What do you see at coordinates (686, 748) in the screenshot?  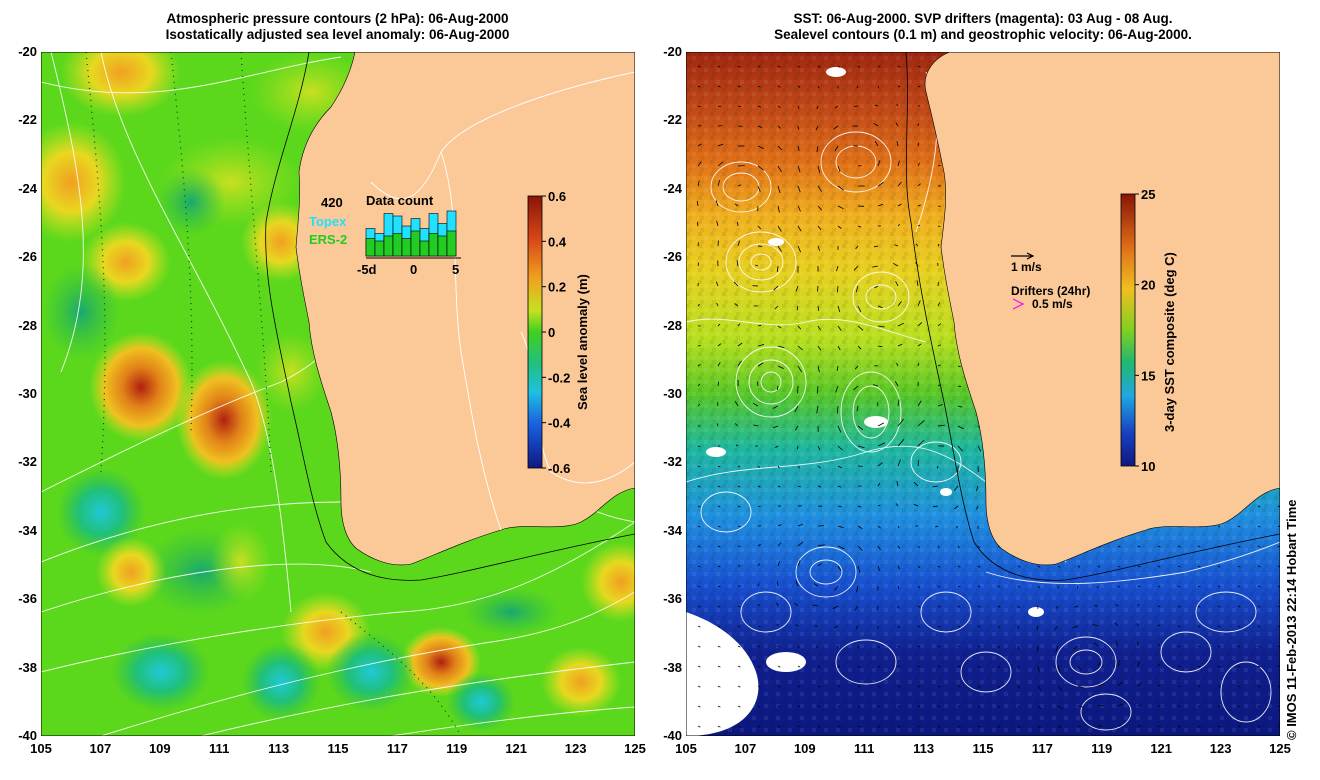 I see `right-lon-tick-label: 105` at bounding box center [686, 748].